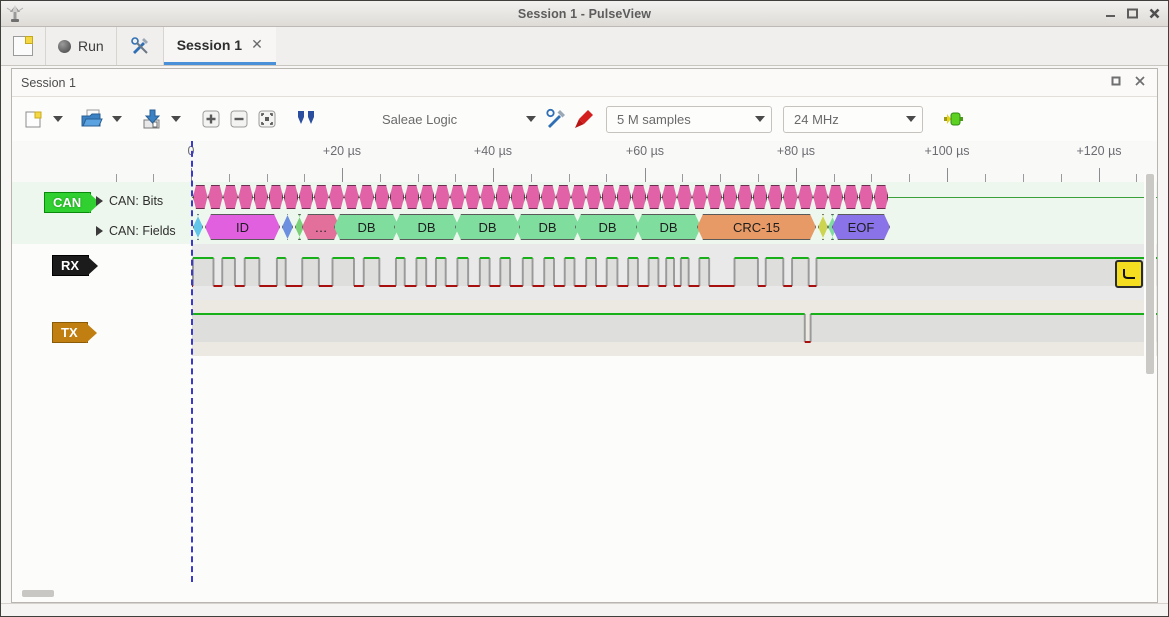  What do you see at coordinates (689, 119) in the screenshot?
I see `sample-count-selector: 5 M samples` at bounding box center [689, 119].